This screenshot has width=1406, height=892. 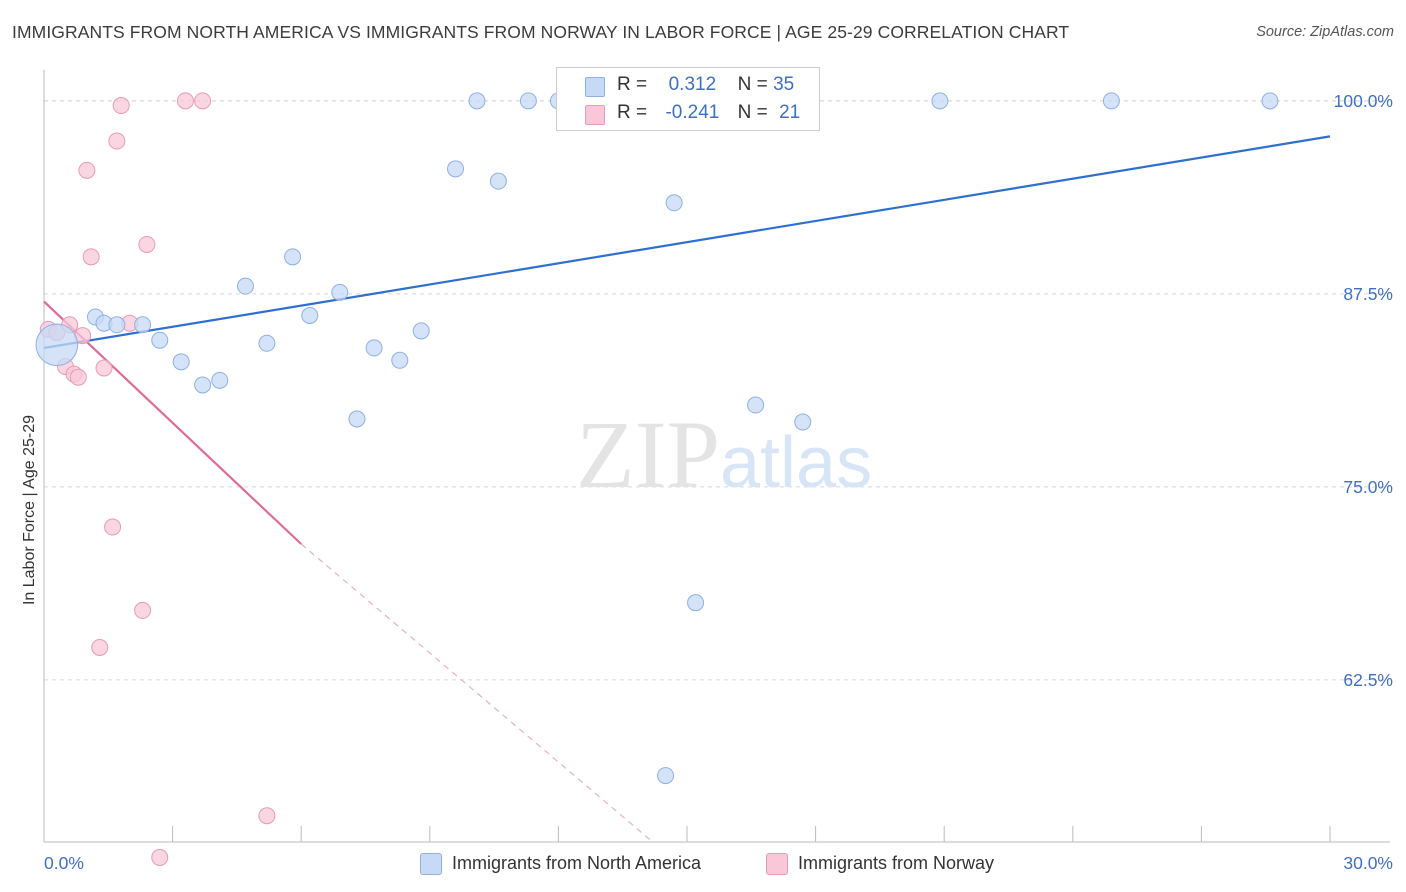 I want to click on watermark: ZIP atlas, so click(x=724, y=454).